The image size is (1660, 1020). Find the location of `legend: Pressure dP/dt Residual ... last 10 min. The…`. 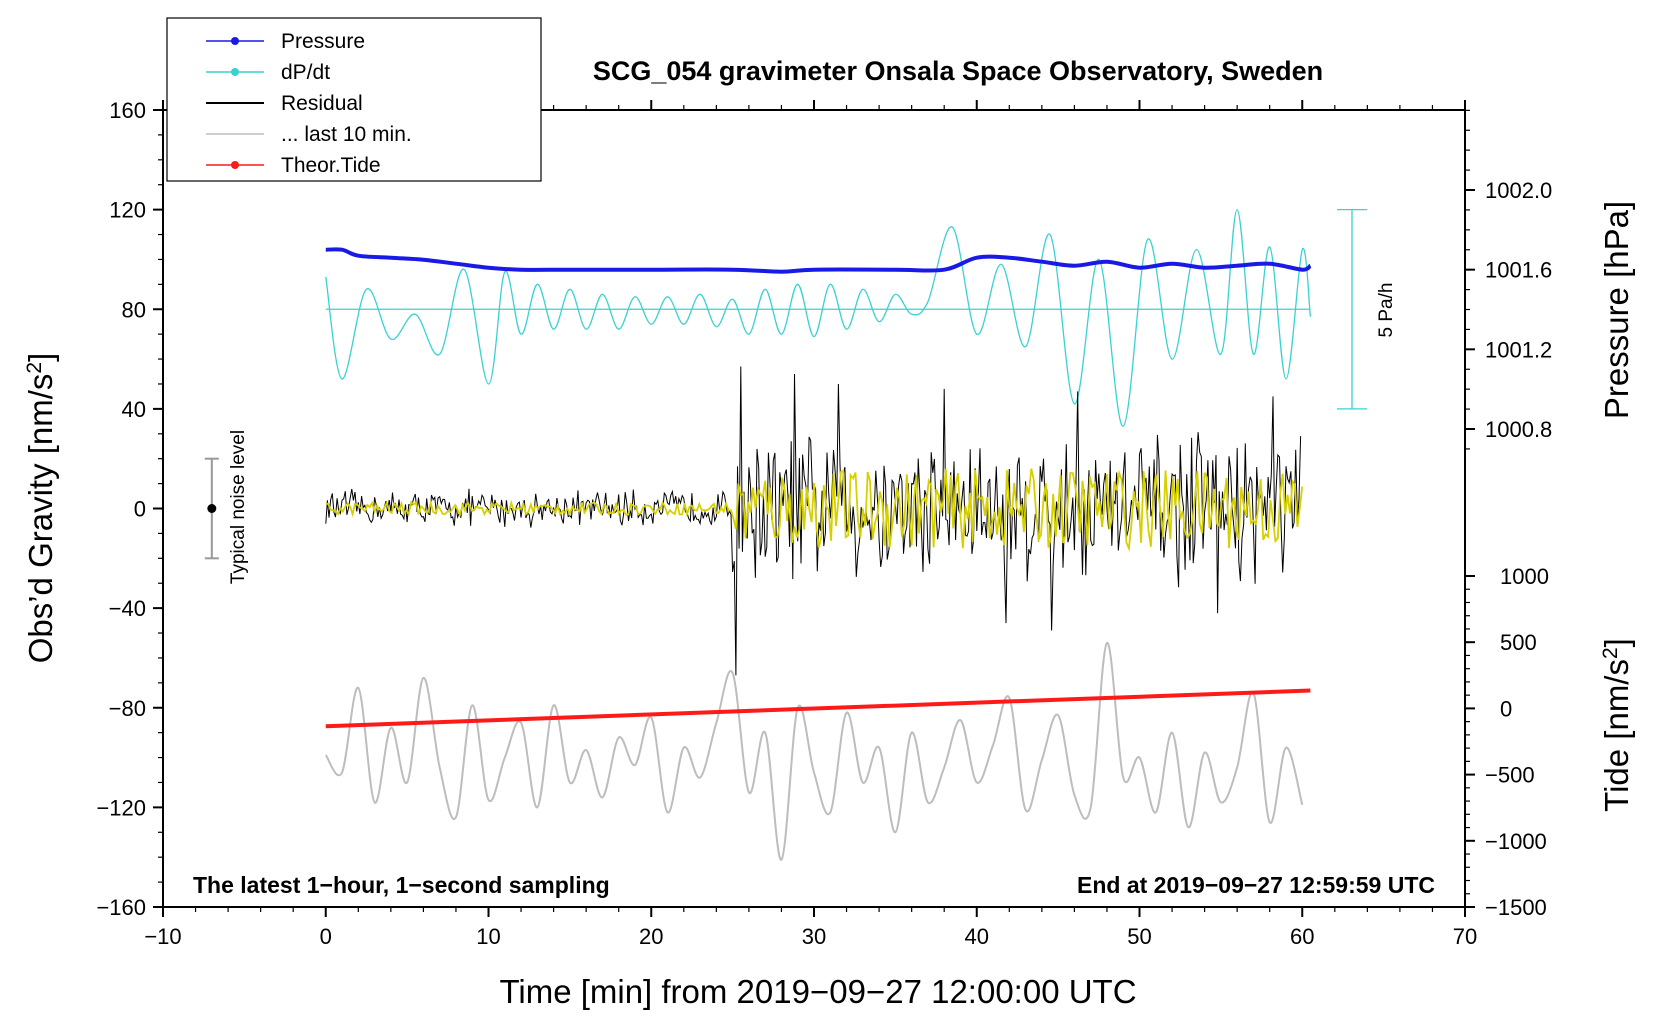

legend: Pressure dP/dt Residual ... last 10 min. The… is located at coordinates (354, 99).